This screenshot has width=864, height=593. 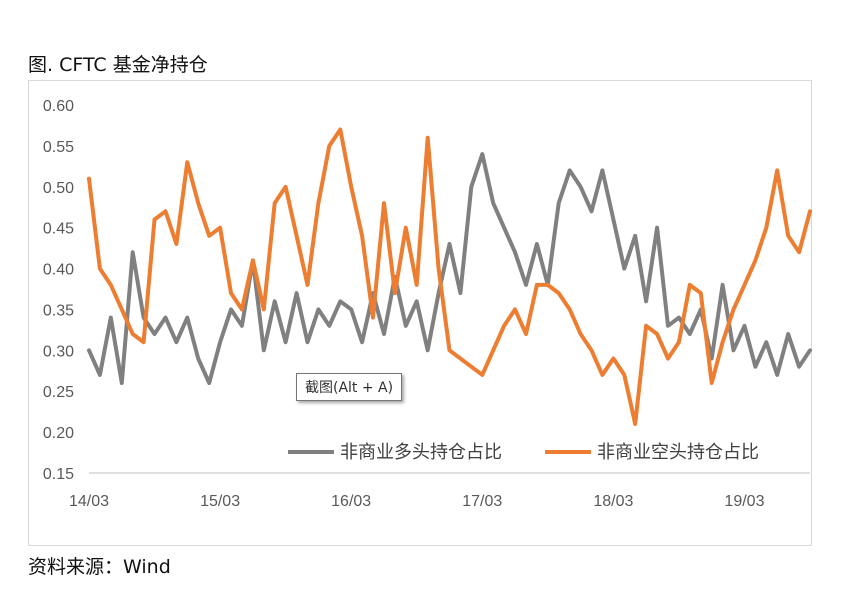 What do you see at coordinates (58, 270) in the screenshot?
I see `y-tick-label: 0.40` at bounding box center [58, 270].